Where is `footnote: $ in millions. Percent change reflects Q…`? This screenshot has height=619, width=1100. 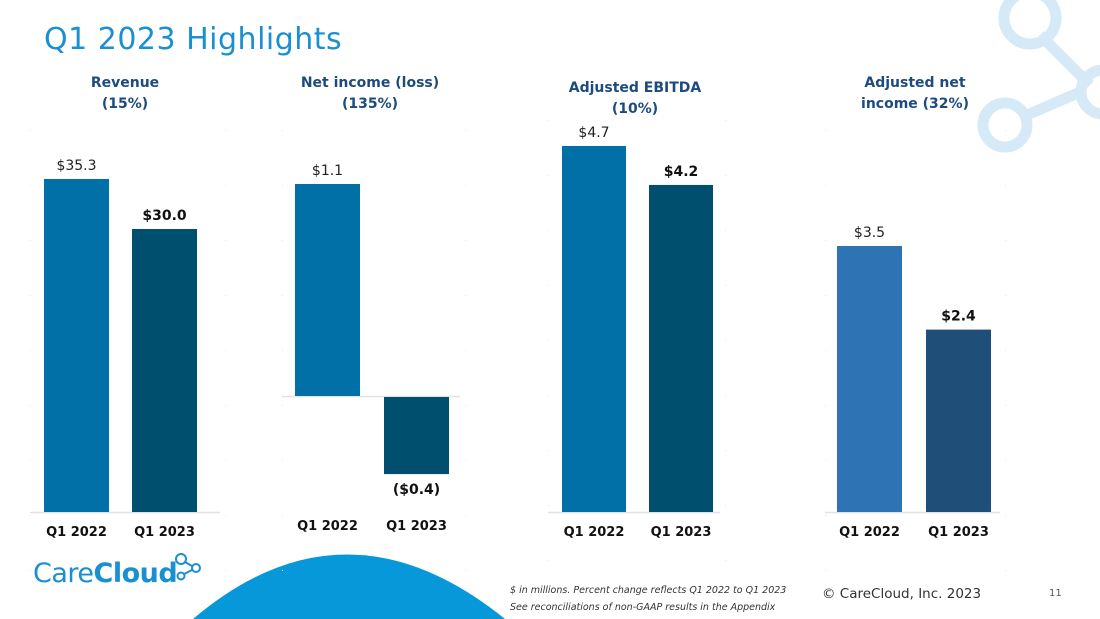
footnote: $ in millions. Percent change reflects Q… is located at coordinates (648, 599).